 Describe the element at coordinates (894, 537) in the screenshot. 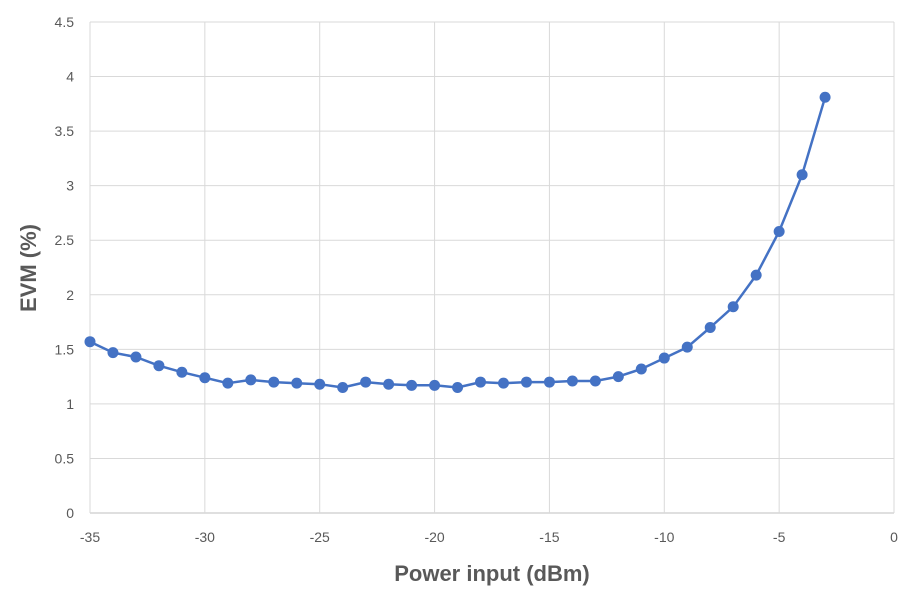

I see `x-tick-label: 0` at that location.